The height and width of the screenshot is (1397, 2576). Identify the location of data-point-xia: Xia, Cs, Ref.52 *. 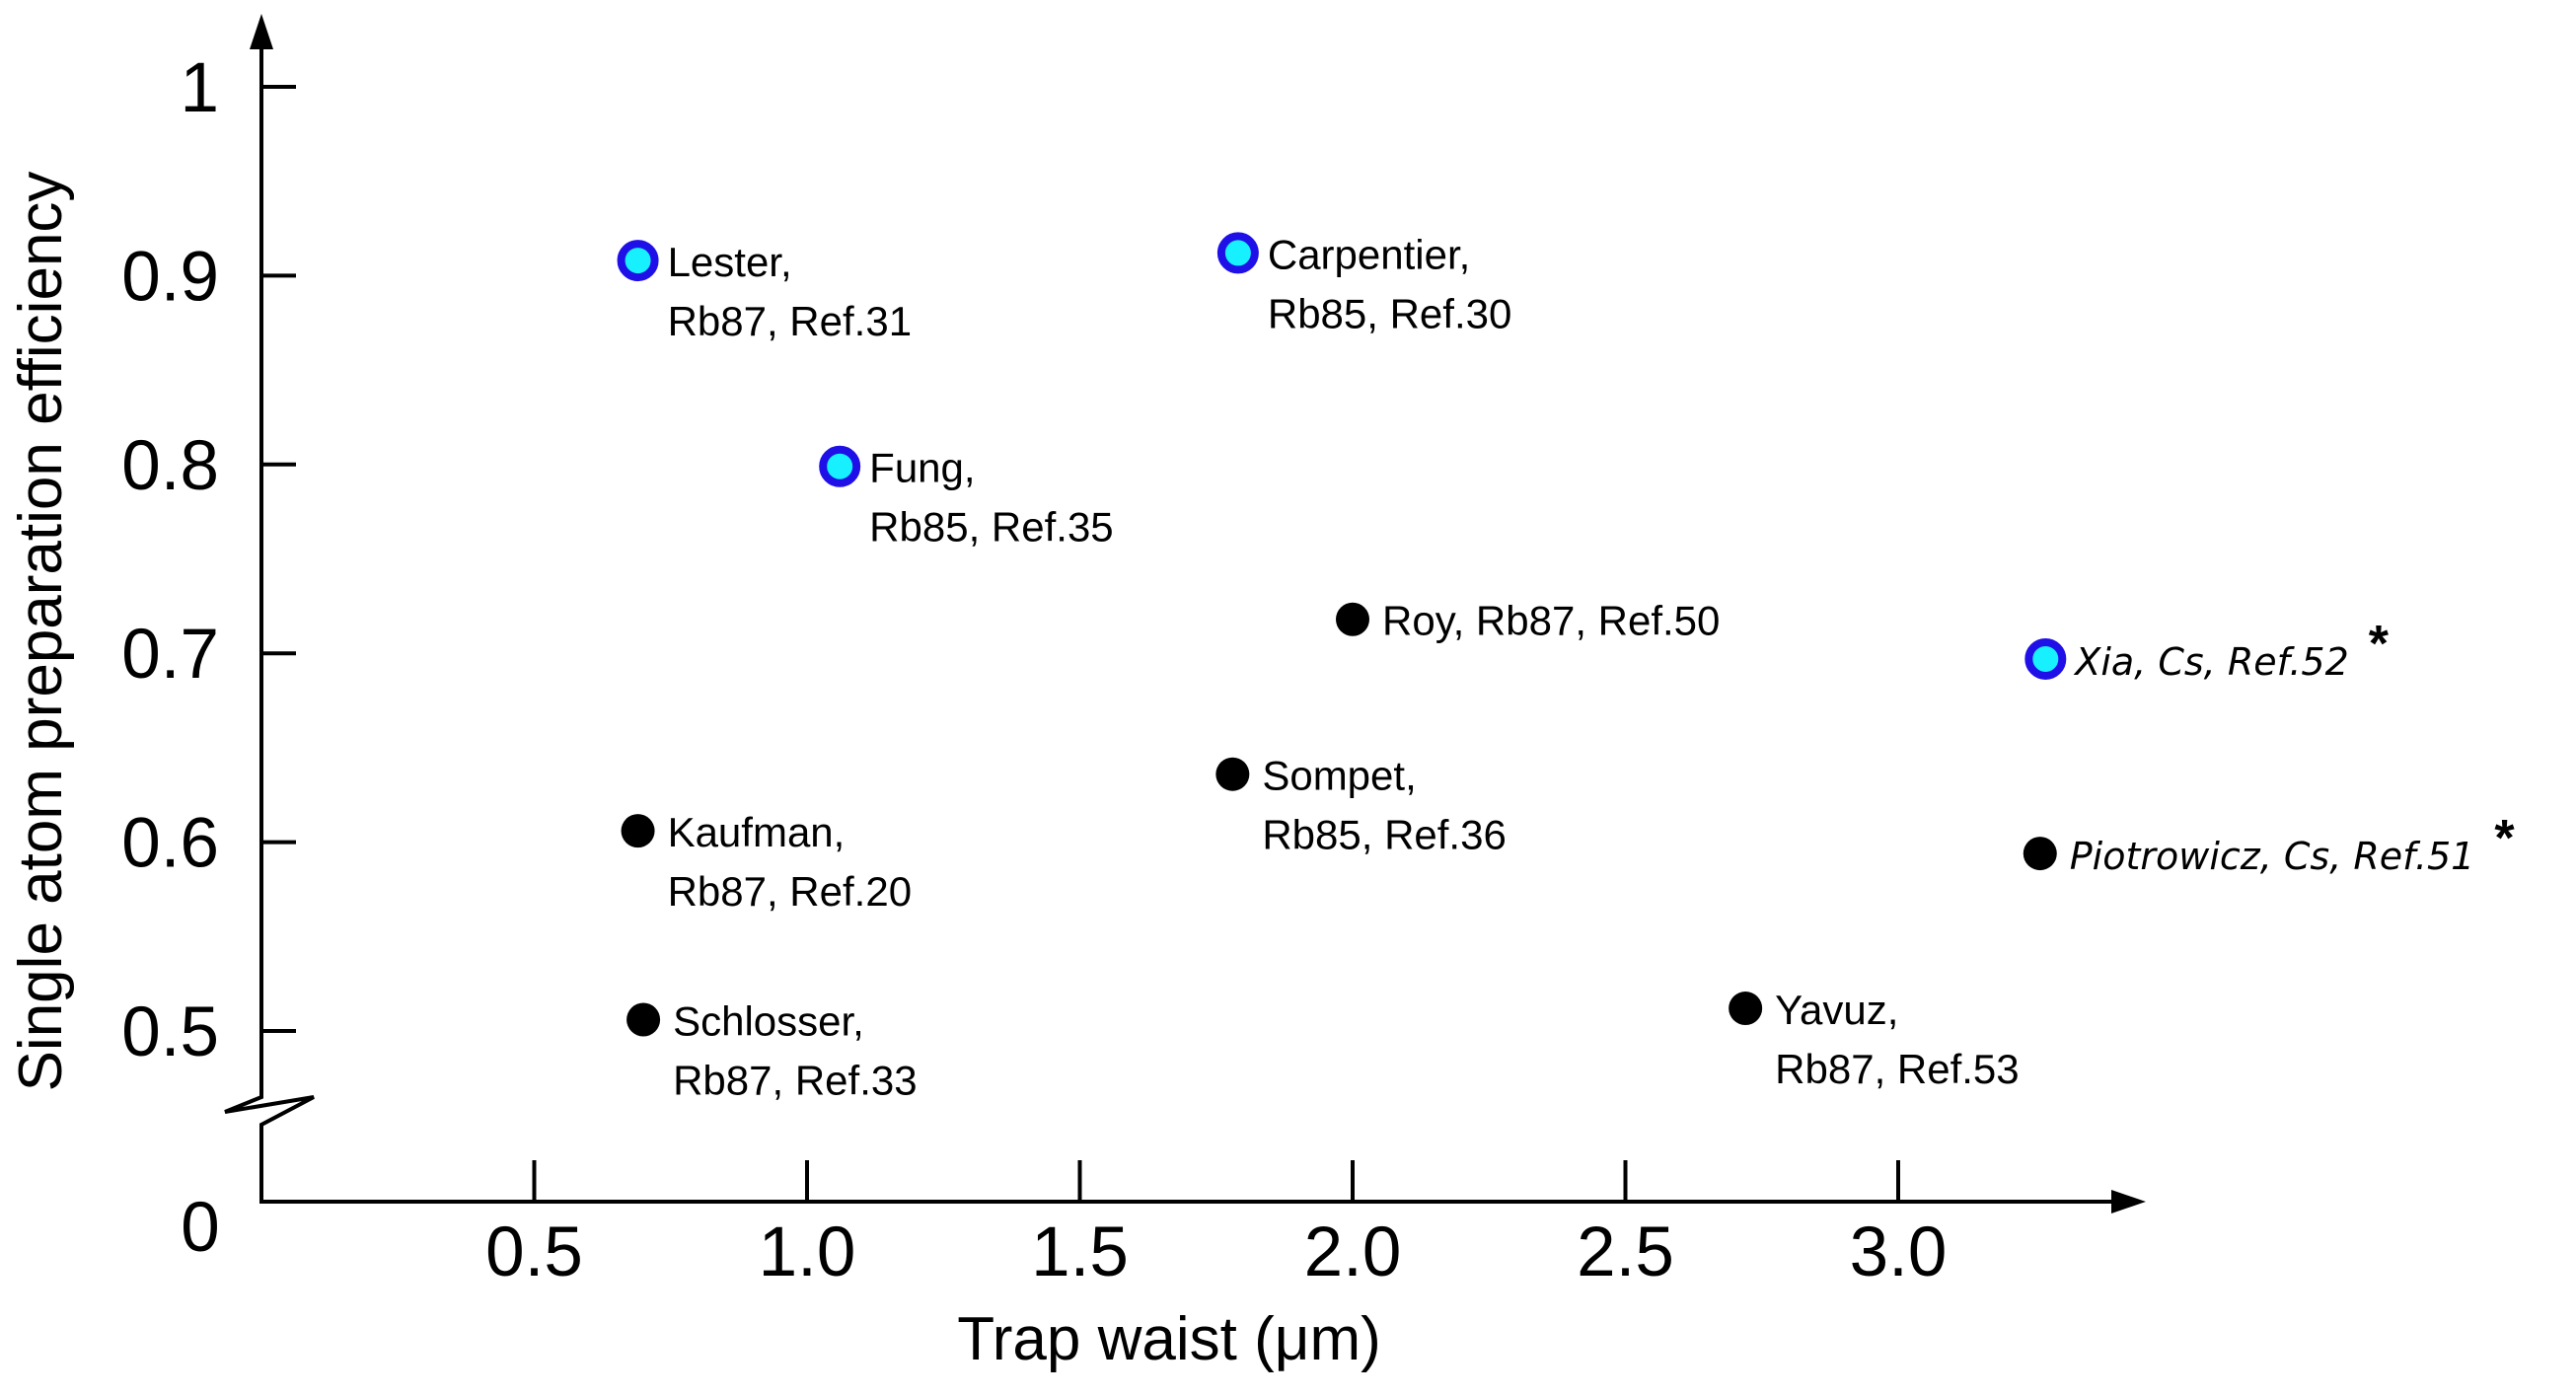
(2207, 650).